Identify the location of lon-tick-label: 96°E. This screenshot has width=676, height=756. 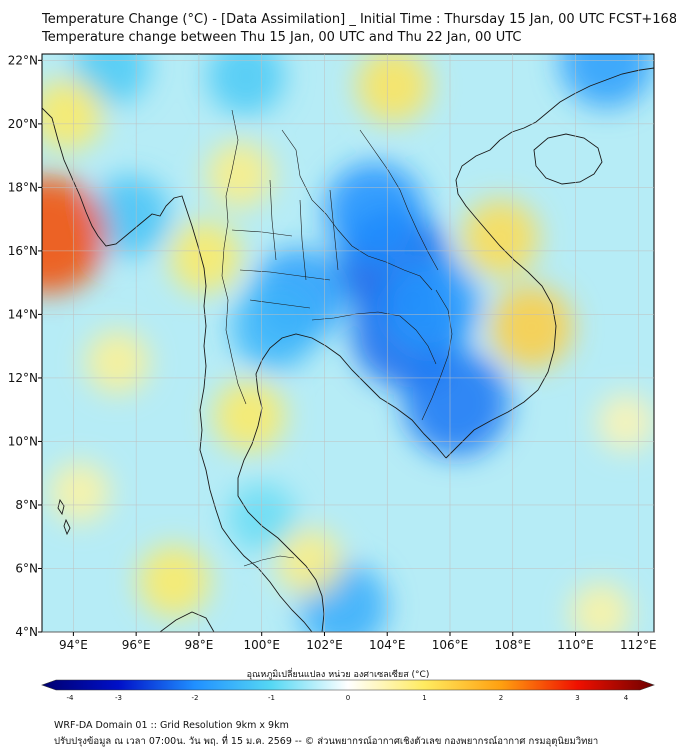
(136, 645).